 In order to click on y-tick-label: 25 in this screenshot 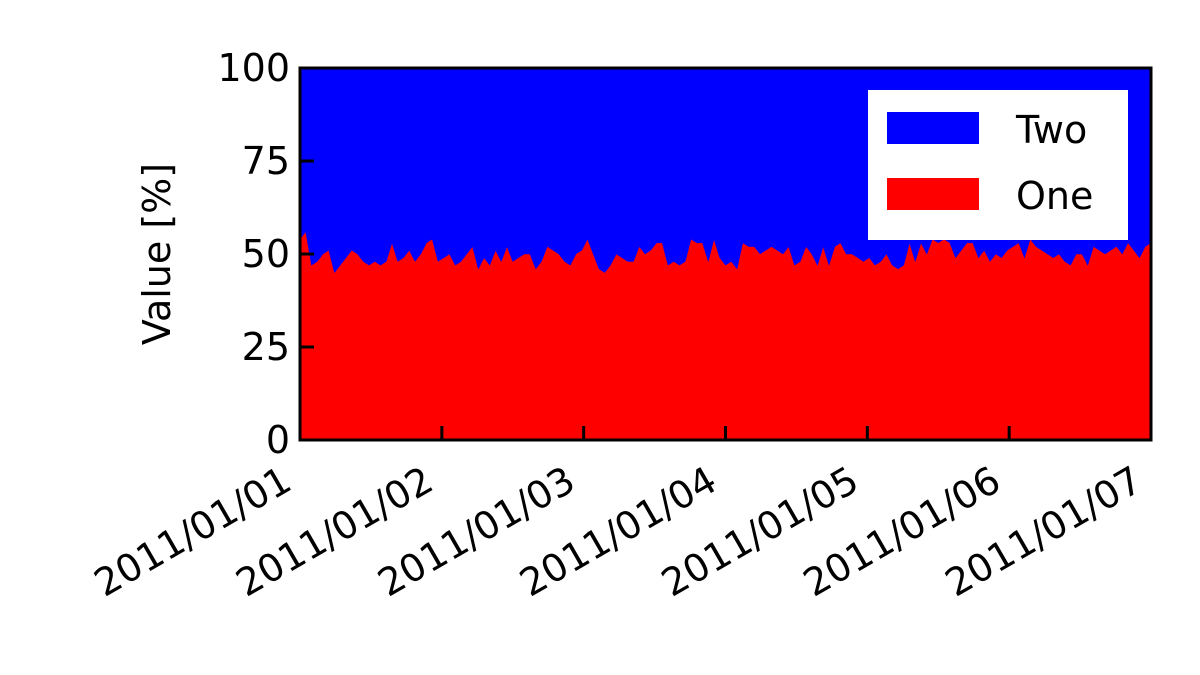, I will do `click(266, 347)`.